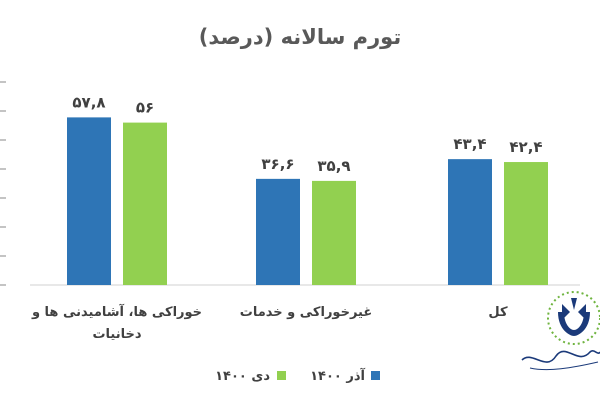 Image resolution: width=600 pixels, height=400 pixels. I want to click on category-label: کل, so click(498, 312).